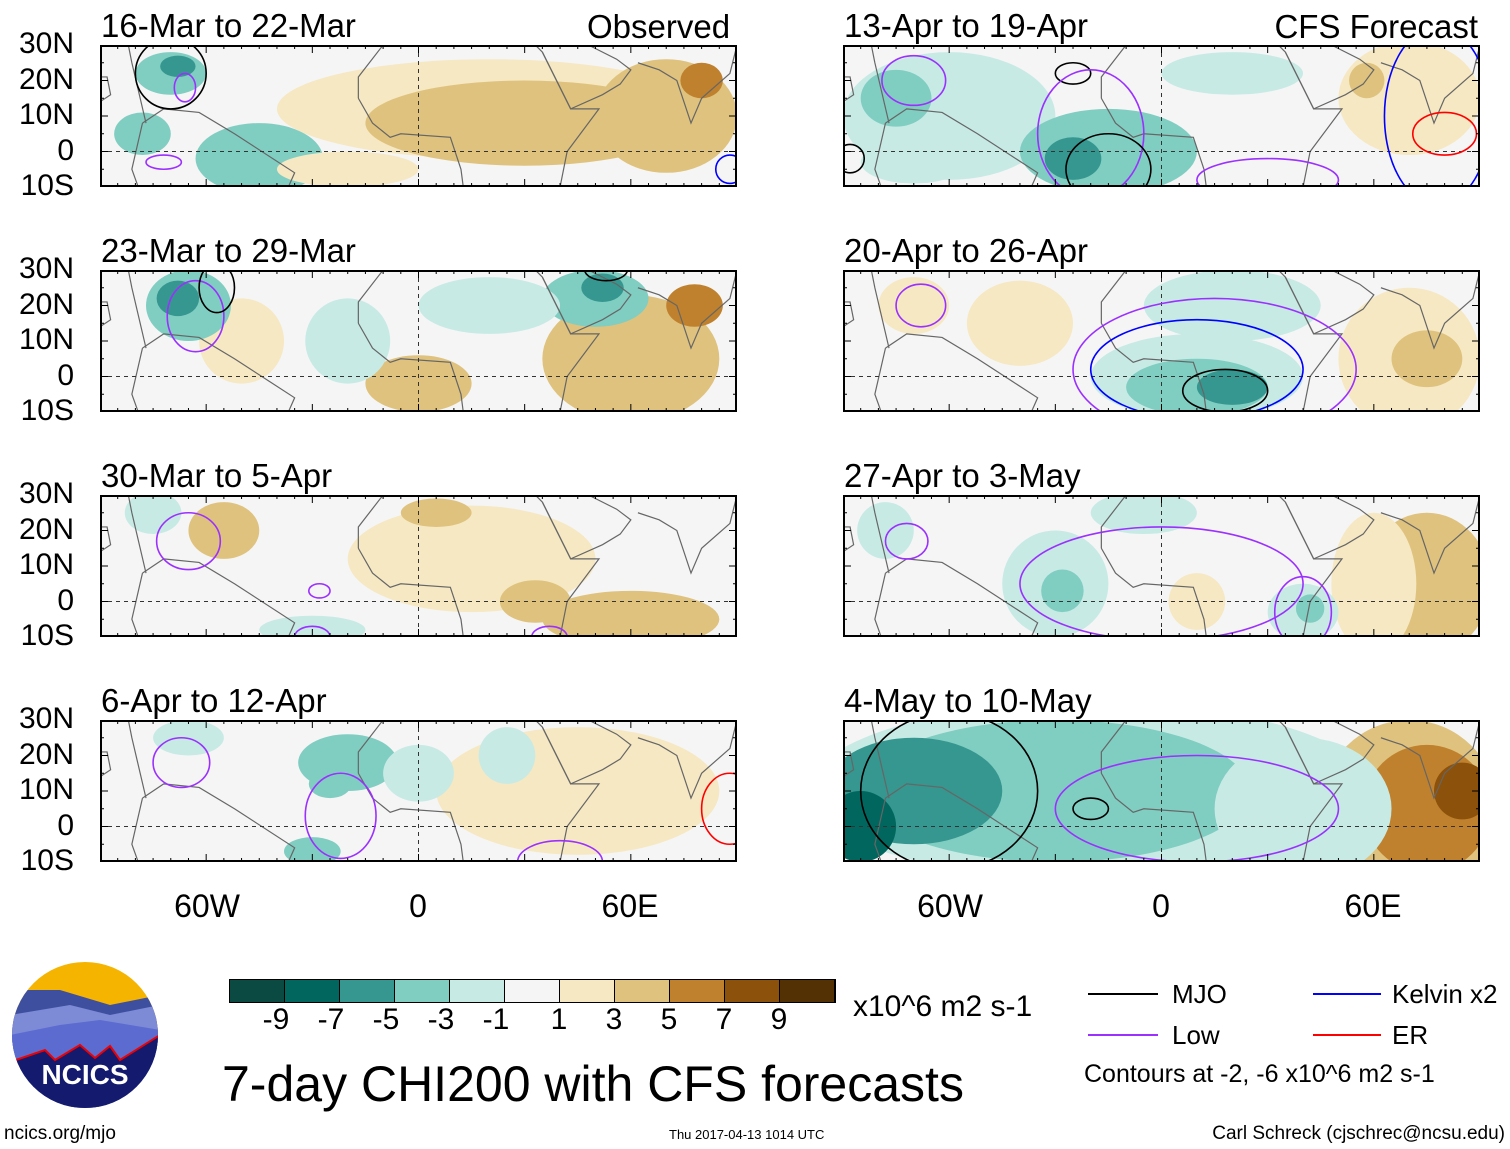 This screenshot has width=1510, height=1149. Describe the element at coordinates (217, 475) in the screenshot. I see `panel-title: 30-Mar to 5-Apr` at that location.